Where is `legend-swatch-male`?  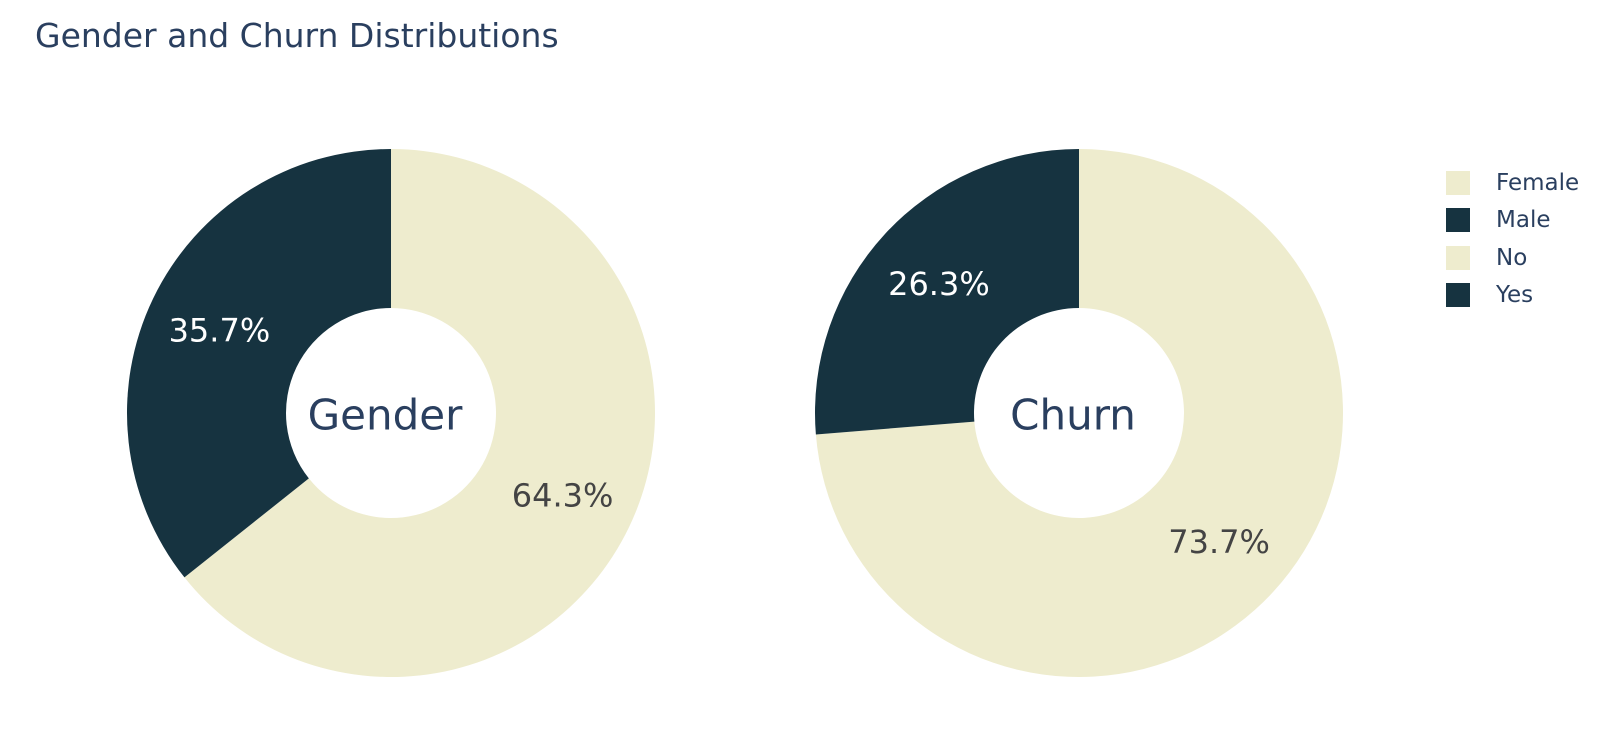
legend-swatch-male is located at coordinates (1458, 220).